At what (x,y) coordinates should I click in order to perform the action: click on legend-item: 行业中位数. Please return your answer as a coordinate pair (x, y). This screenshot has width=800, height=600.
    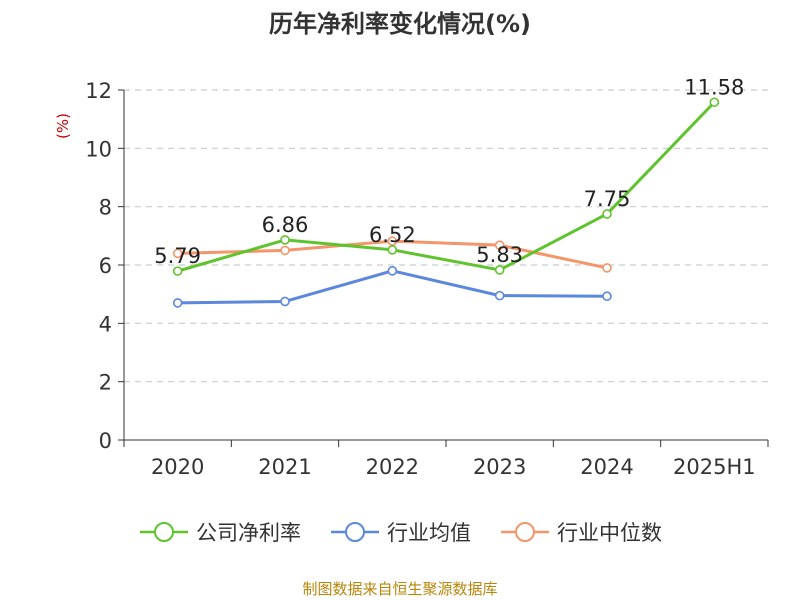
    Looking at the image, I should click on (580, 532).